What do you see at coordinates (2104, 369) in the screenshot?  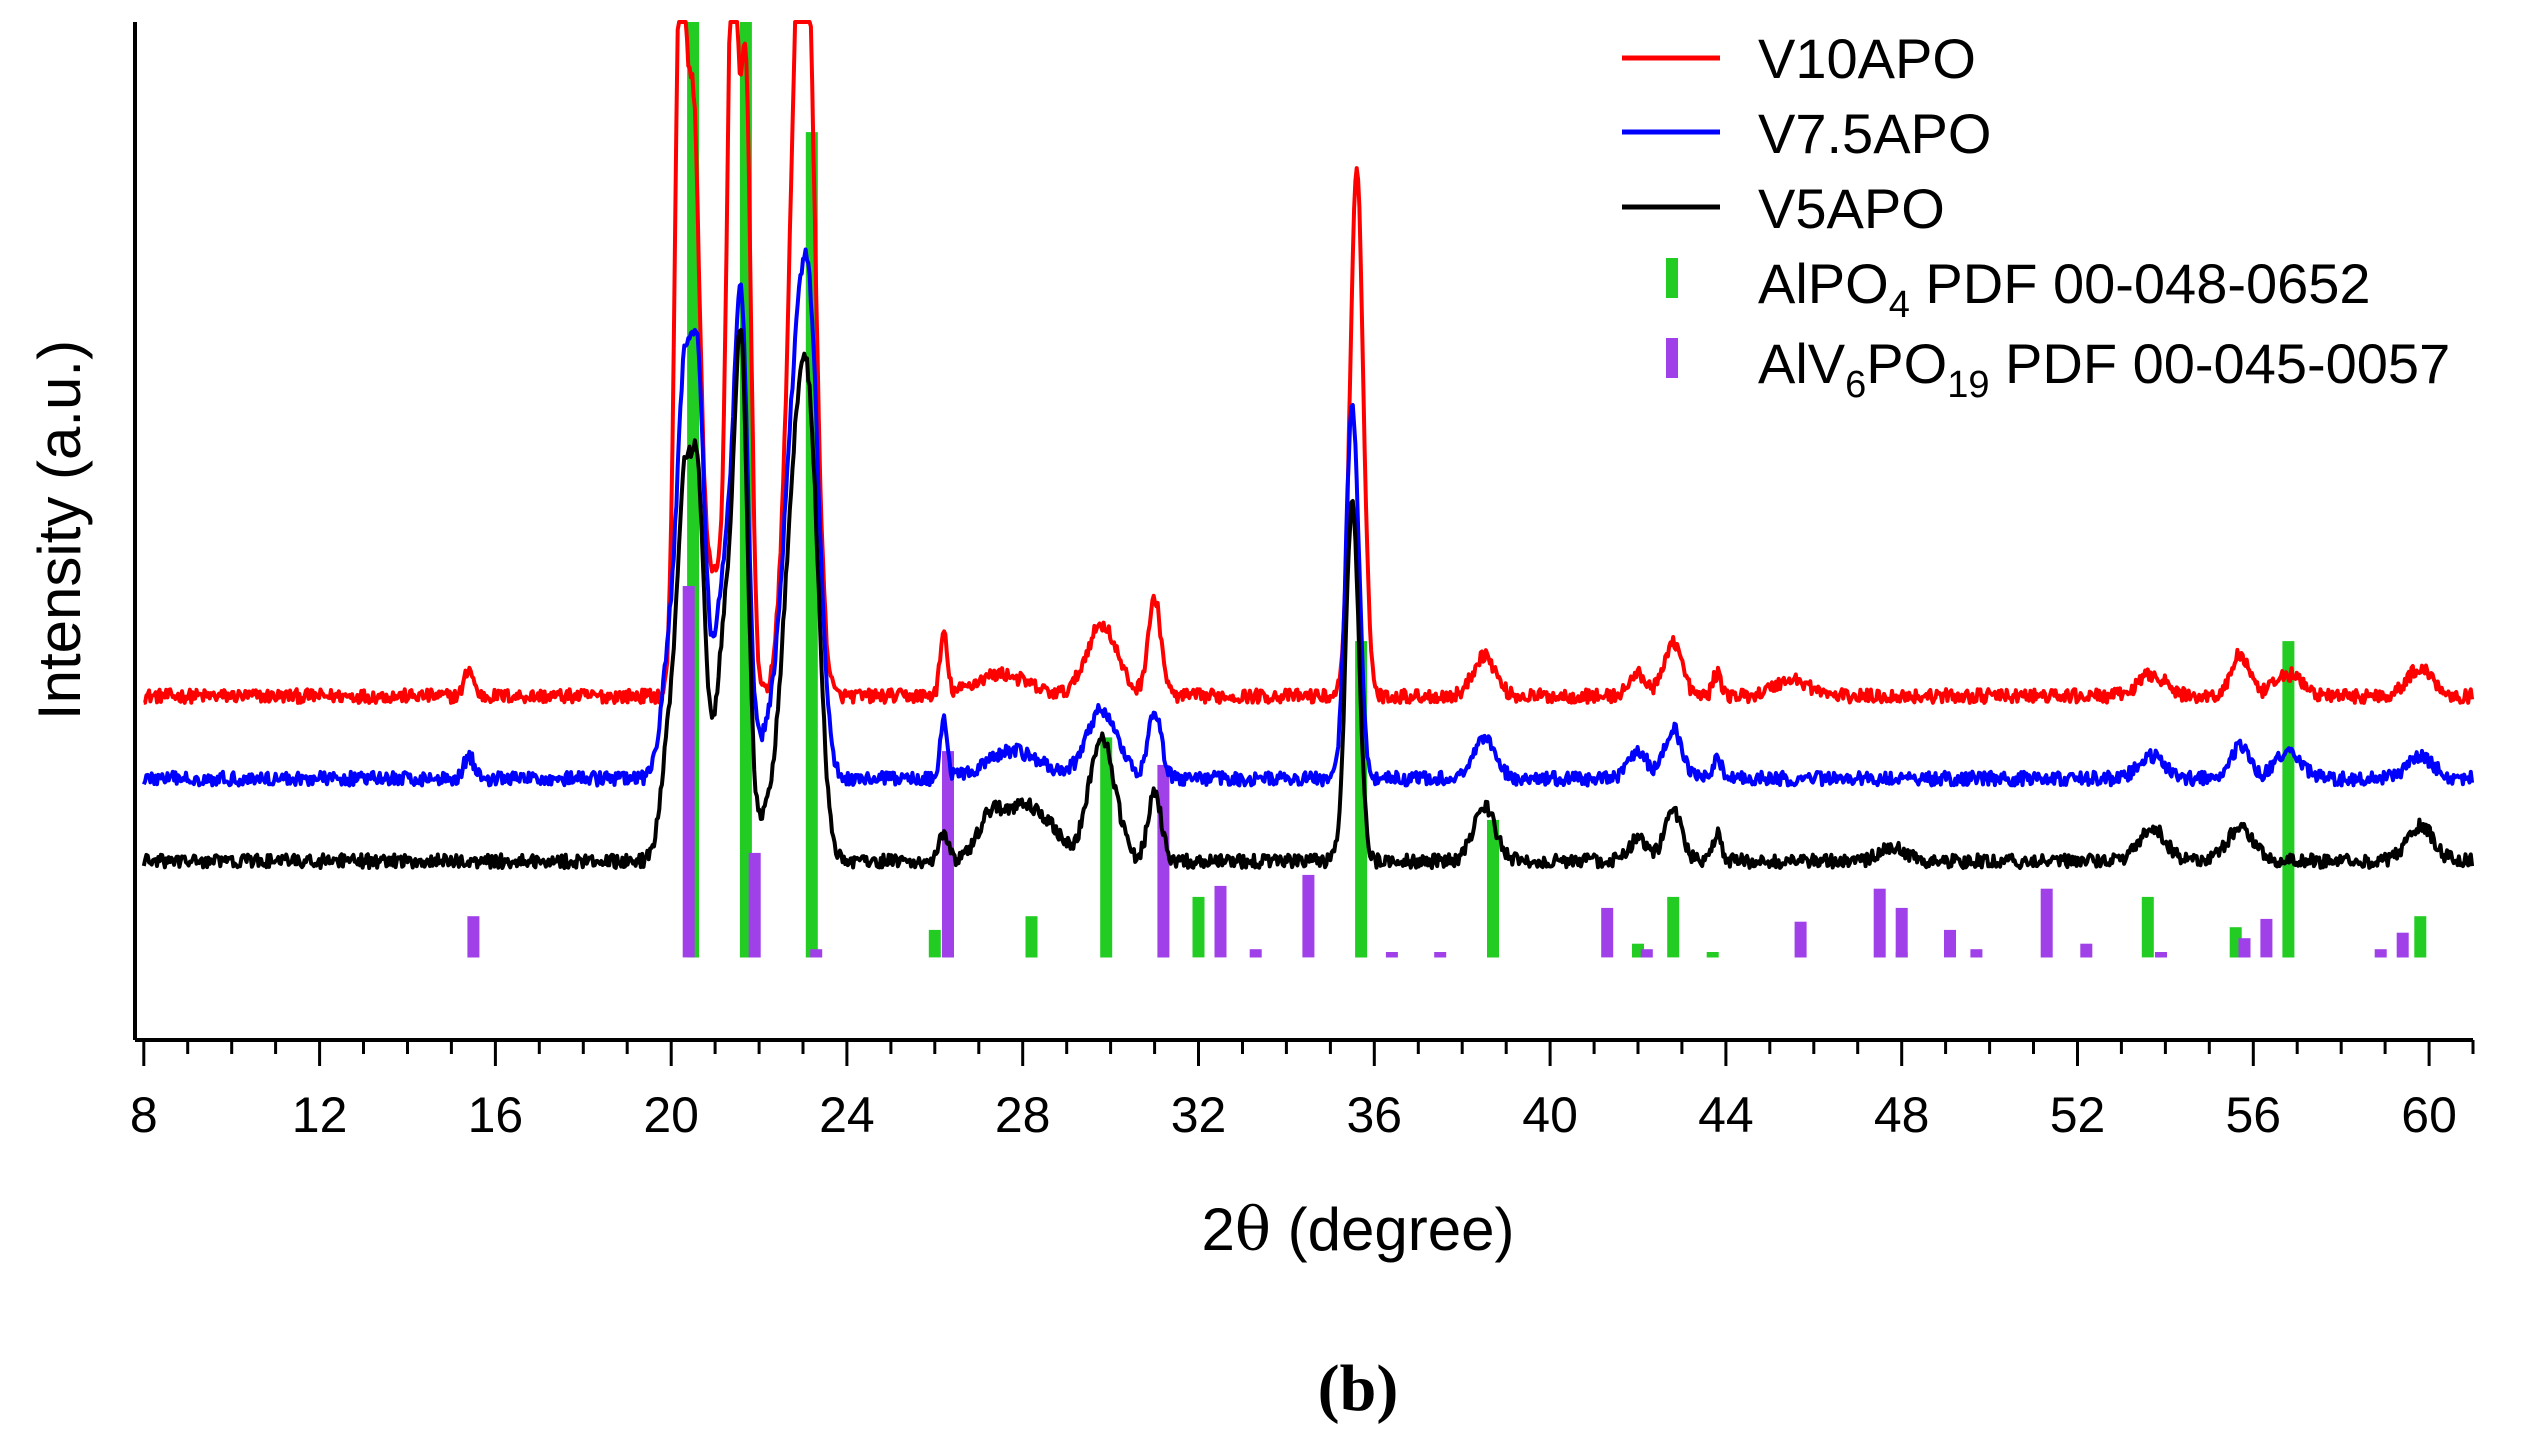 I see `legend-label-alv6po19: AlV6PO19 PDF 00-045-0057` at bounding box center [2104, 369].